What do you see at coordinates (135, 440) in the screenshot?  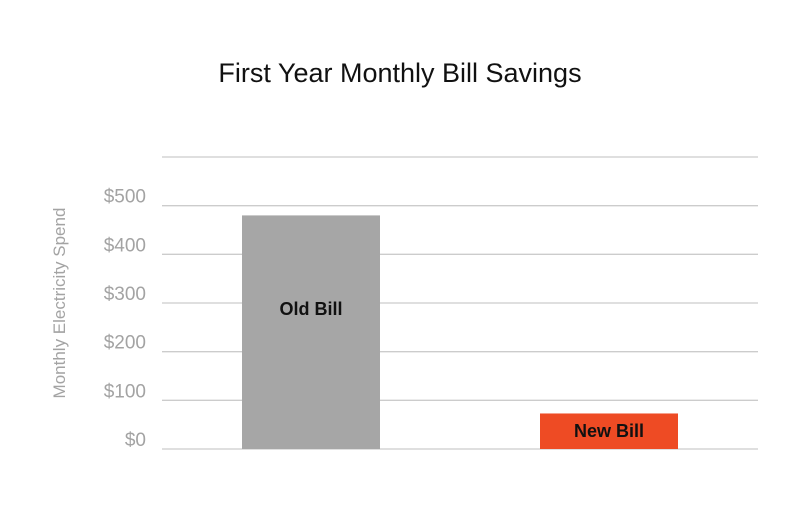 I see `y-tick-label: $0` at bounding box center [135, 440].